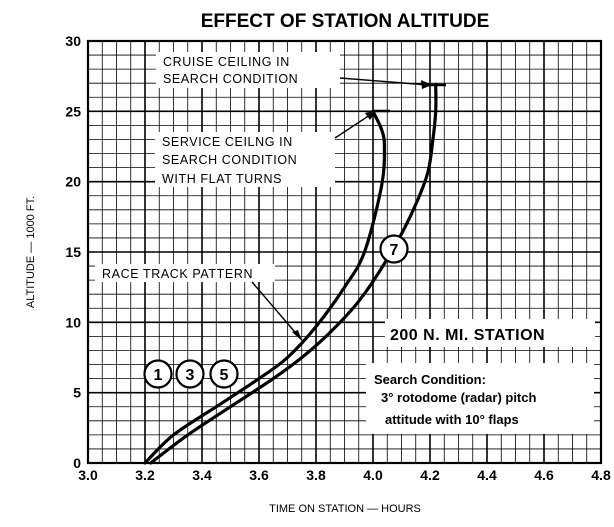 This screenshot has width=614, height=527. Describe the element at coordinates (487, 475) in the screenshot. I see `x-tick-label: 4.4` at that location.